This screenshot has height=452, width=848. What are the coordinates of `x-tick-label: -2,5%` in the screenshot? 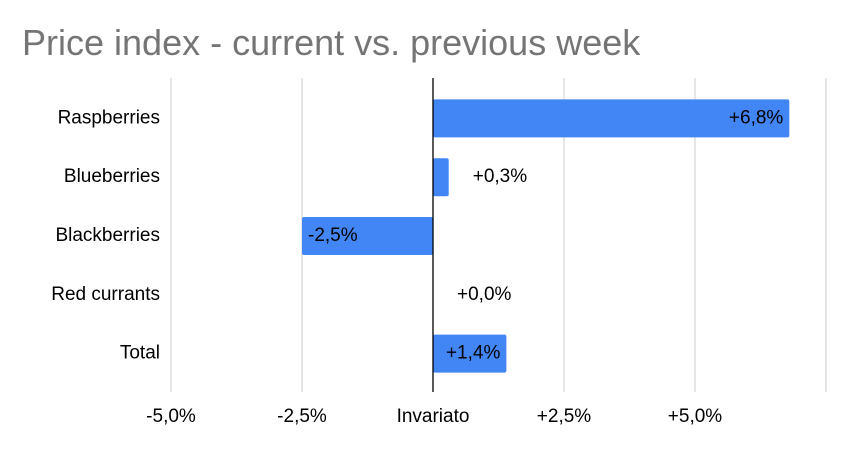 It's located at (302, 416).